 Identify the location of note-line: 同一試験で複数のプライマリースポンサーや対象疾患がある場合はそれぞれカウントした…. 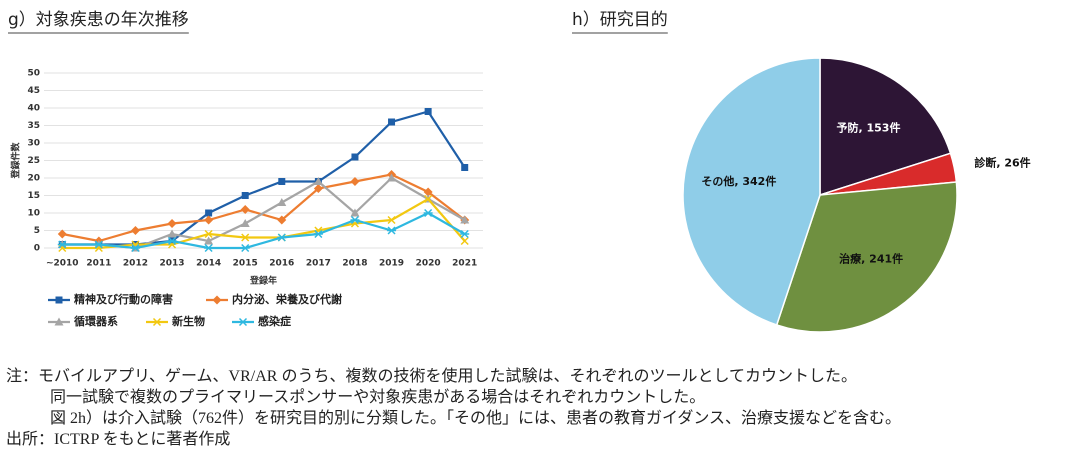
(378, 397).